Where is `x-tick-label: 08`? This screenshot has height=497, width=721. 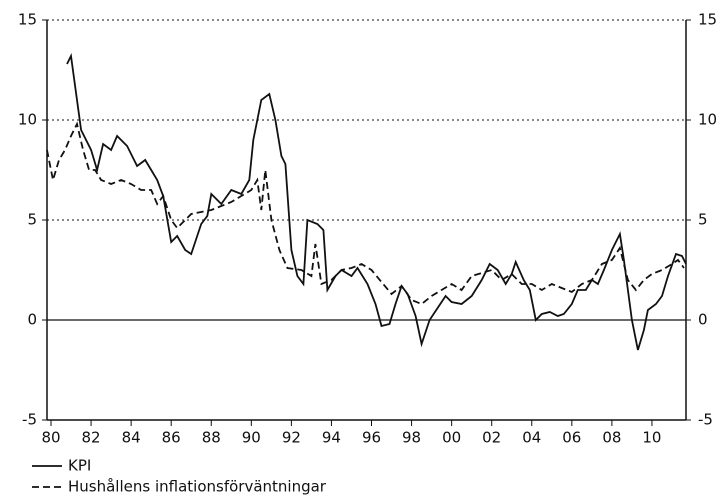 x-tick-label: 08 is located at coordinates (611, 438).